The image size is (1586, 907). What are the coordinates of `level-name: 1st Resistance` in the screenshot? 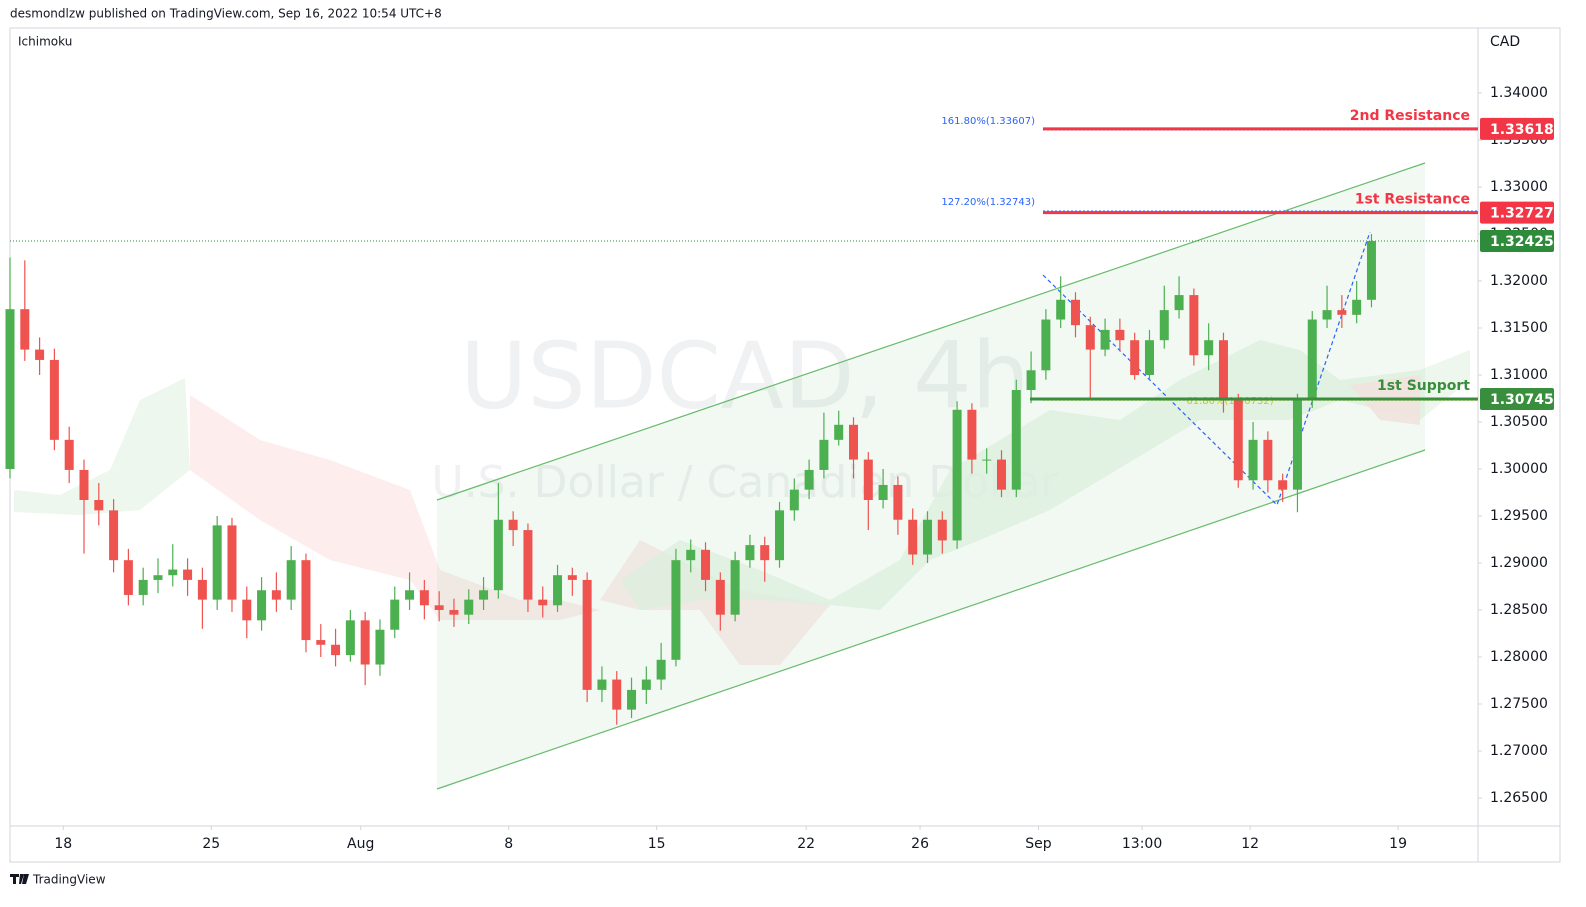 It's located at (1412, 200).